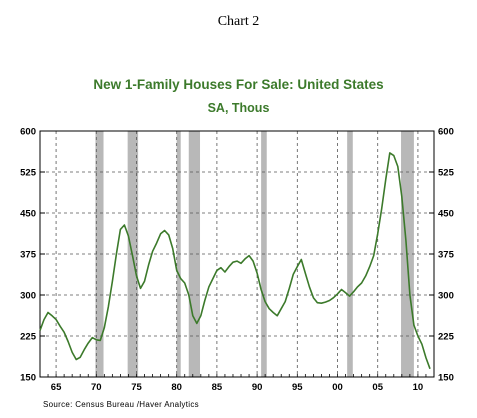 The height and width of the screenshot is (418, 477). Describe the element at coordinates (238, 21) in the screenshot. I see `chart-number: Chart 2` at that location.